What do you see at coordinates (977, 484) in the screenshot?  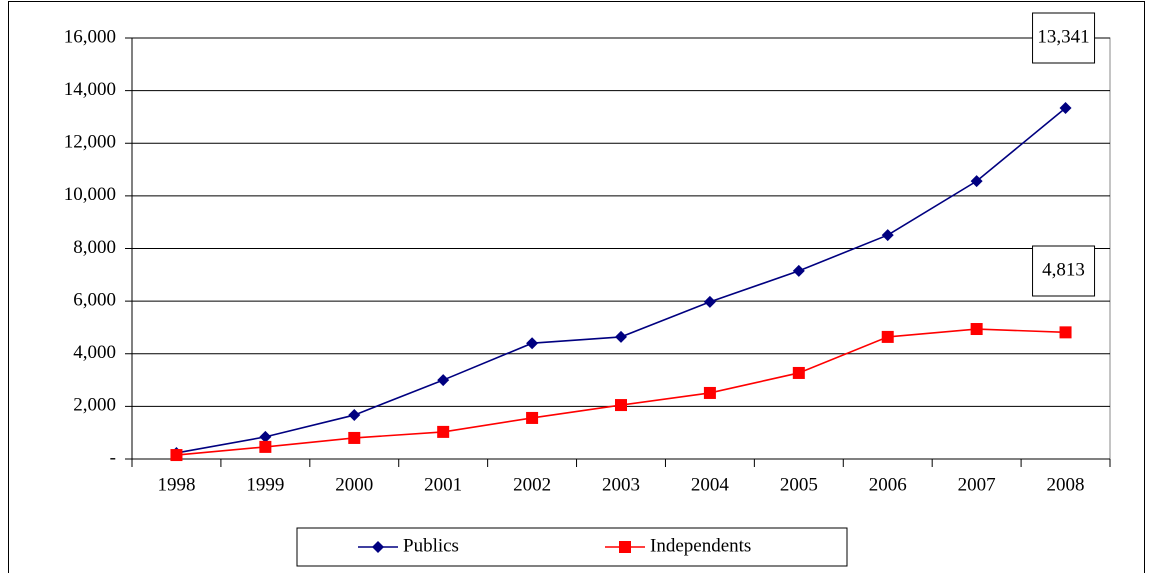 I see `x-tick-label: 2007` at bounding box center [977, 484].